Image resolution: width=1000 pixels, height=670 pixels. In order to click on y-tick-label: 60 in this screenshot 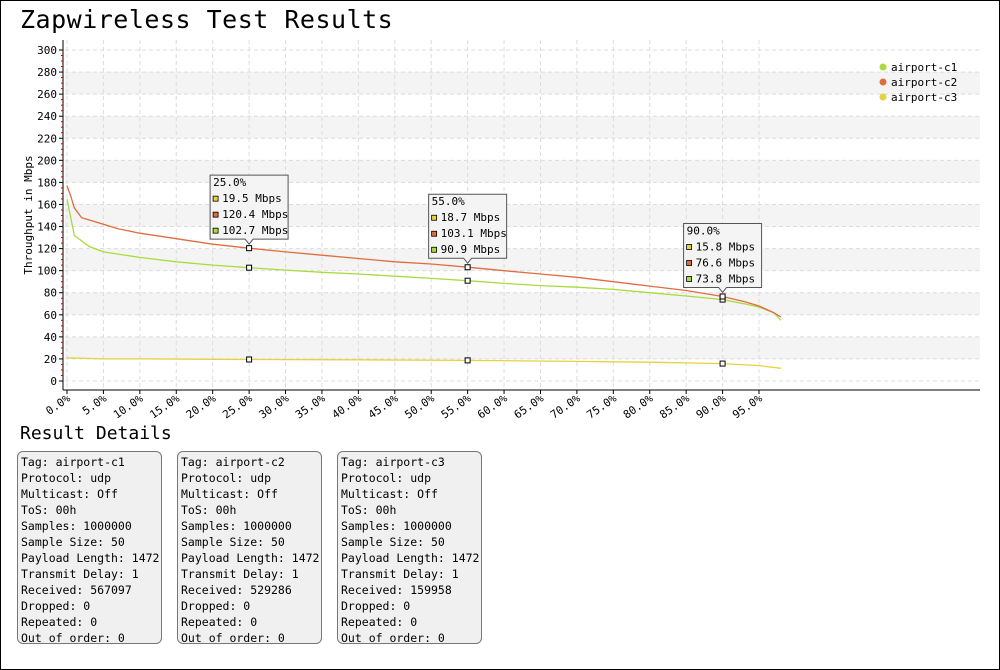, I will do `click(50, 315)`.